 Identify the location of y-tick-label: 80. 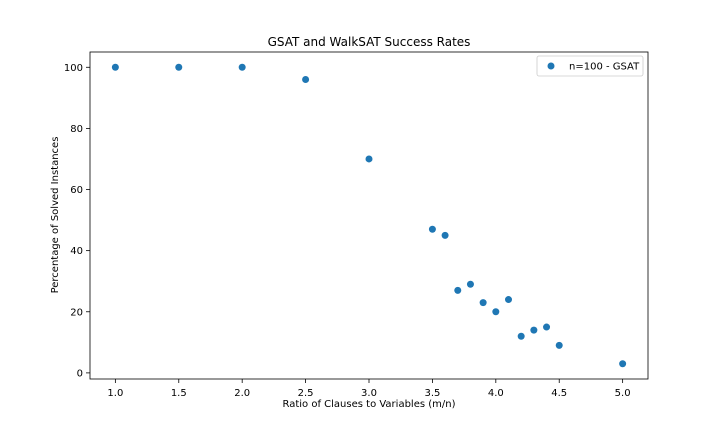
(76, 129).